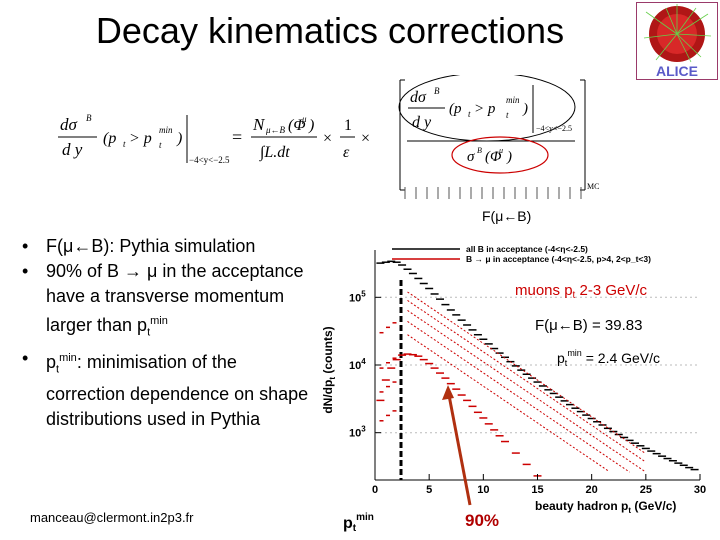 This screenshot has height=540, width=720. I want to click on alice-logo: ALICE, so click(677, 41).